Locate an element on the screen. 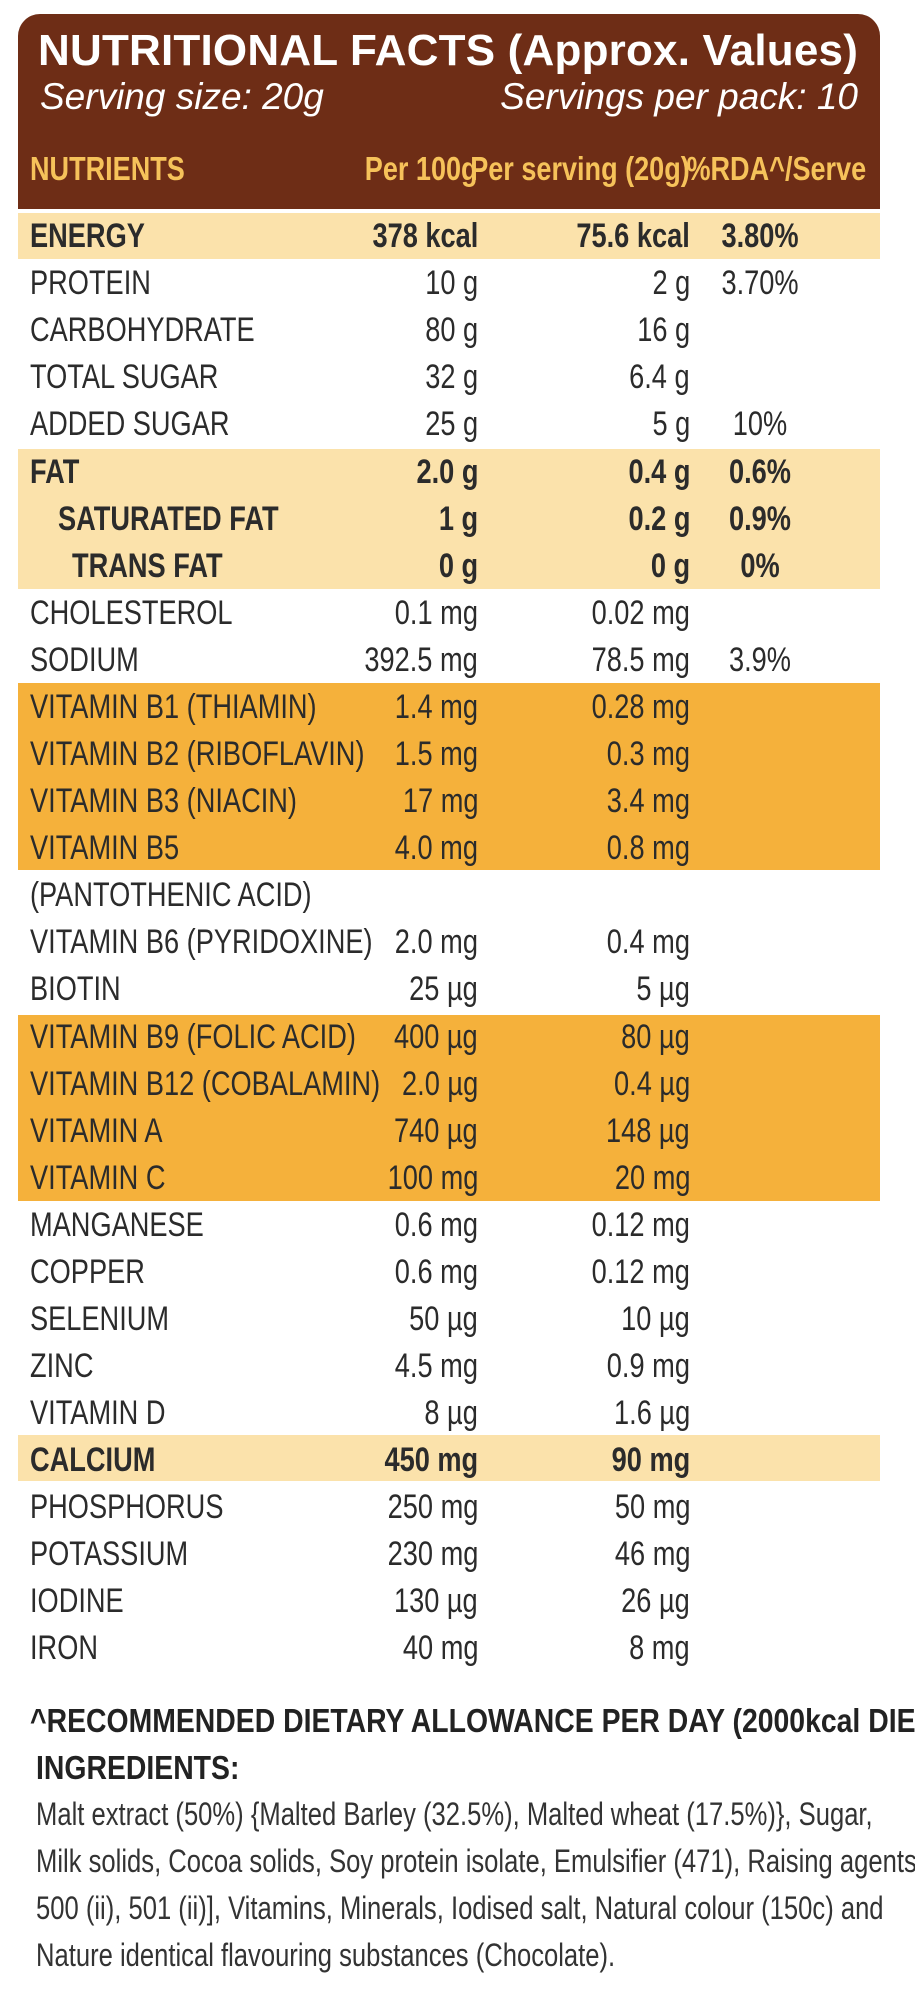 This screenshot has height=2004, width=915. per-serving-value: 6.4 g is located at coordinates (660, 377).